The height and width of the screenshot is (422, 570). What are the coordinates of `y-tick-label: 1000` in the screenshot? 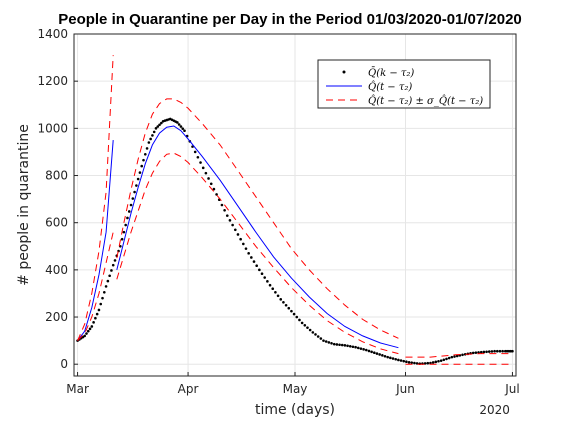 It's located at (52, 128).